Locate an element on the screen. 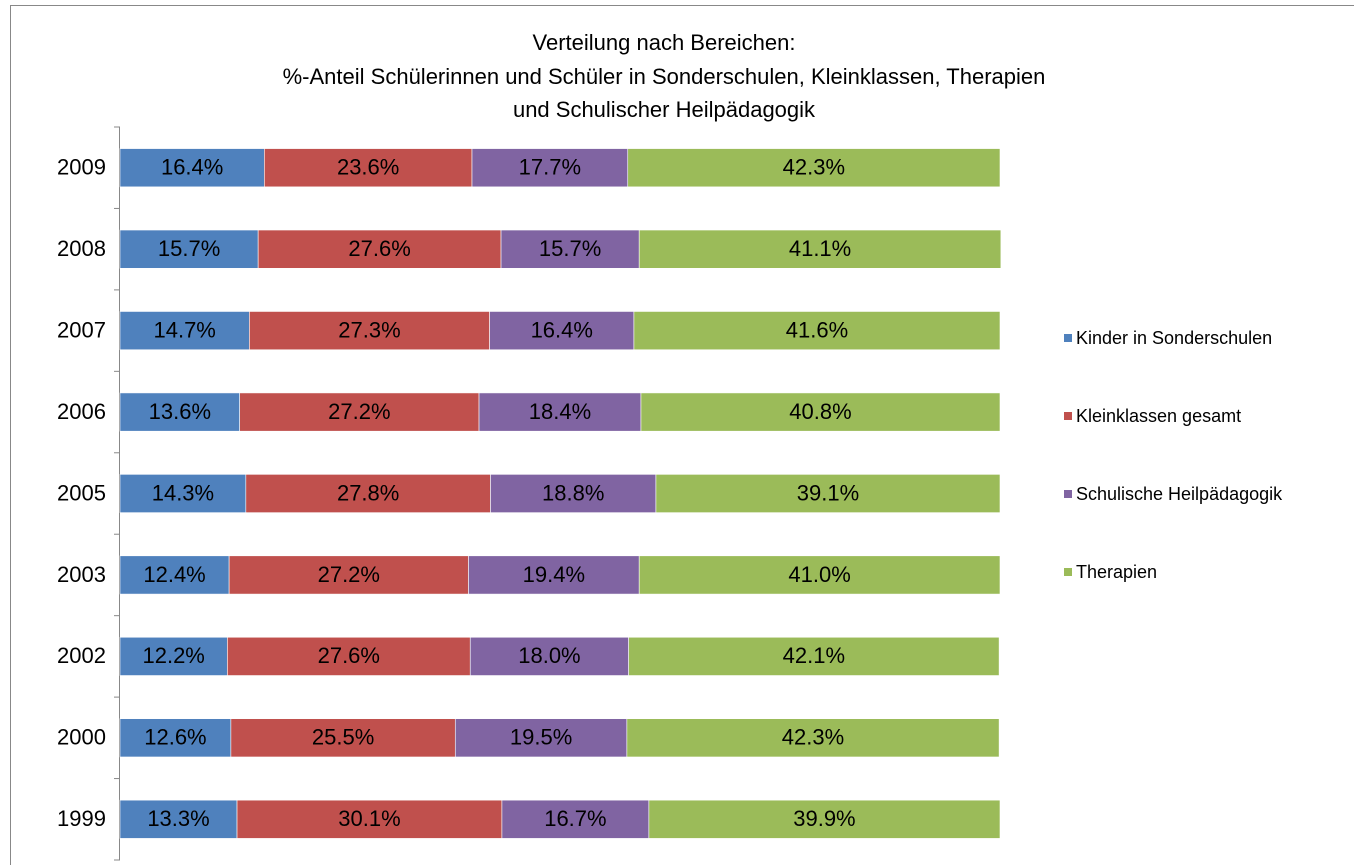 The width and height of the screenshot is (1354, 865). data-label: 39.9% is located at coordinates (824, 818).